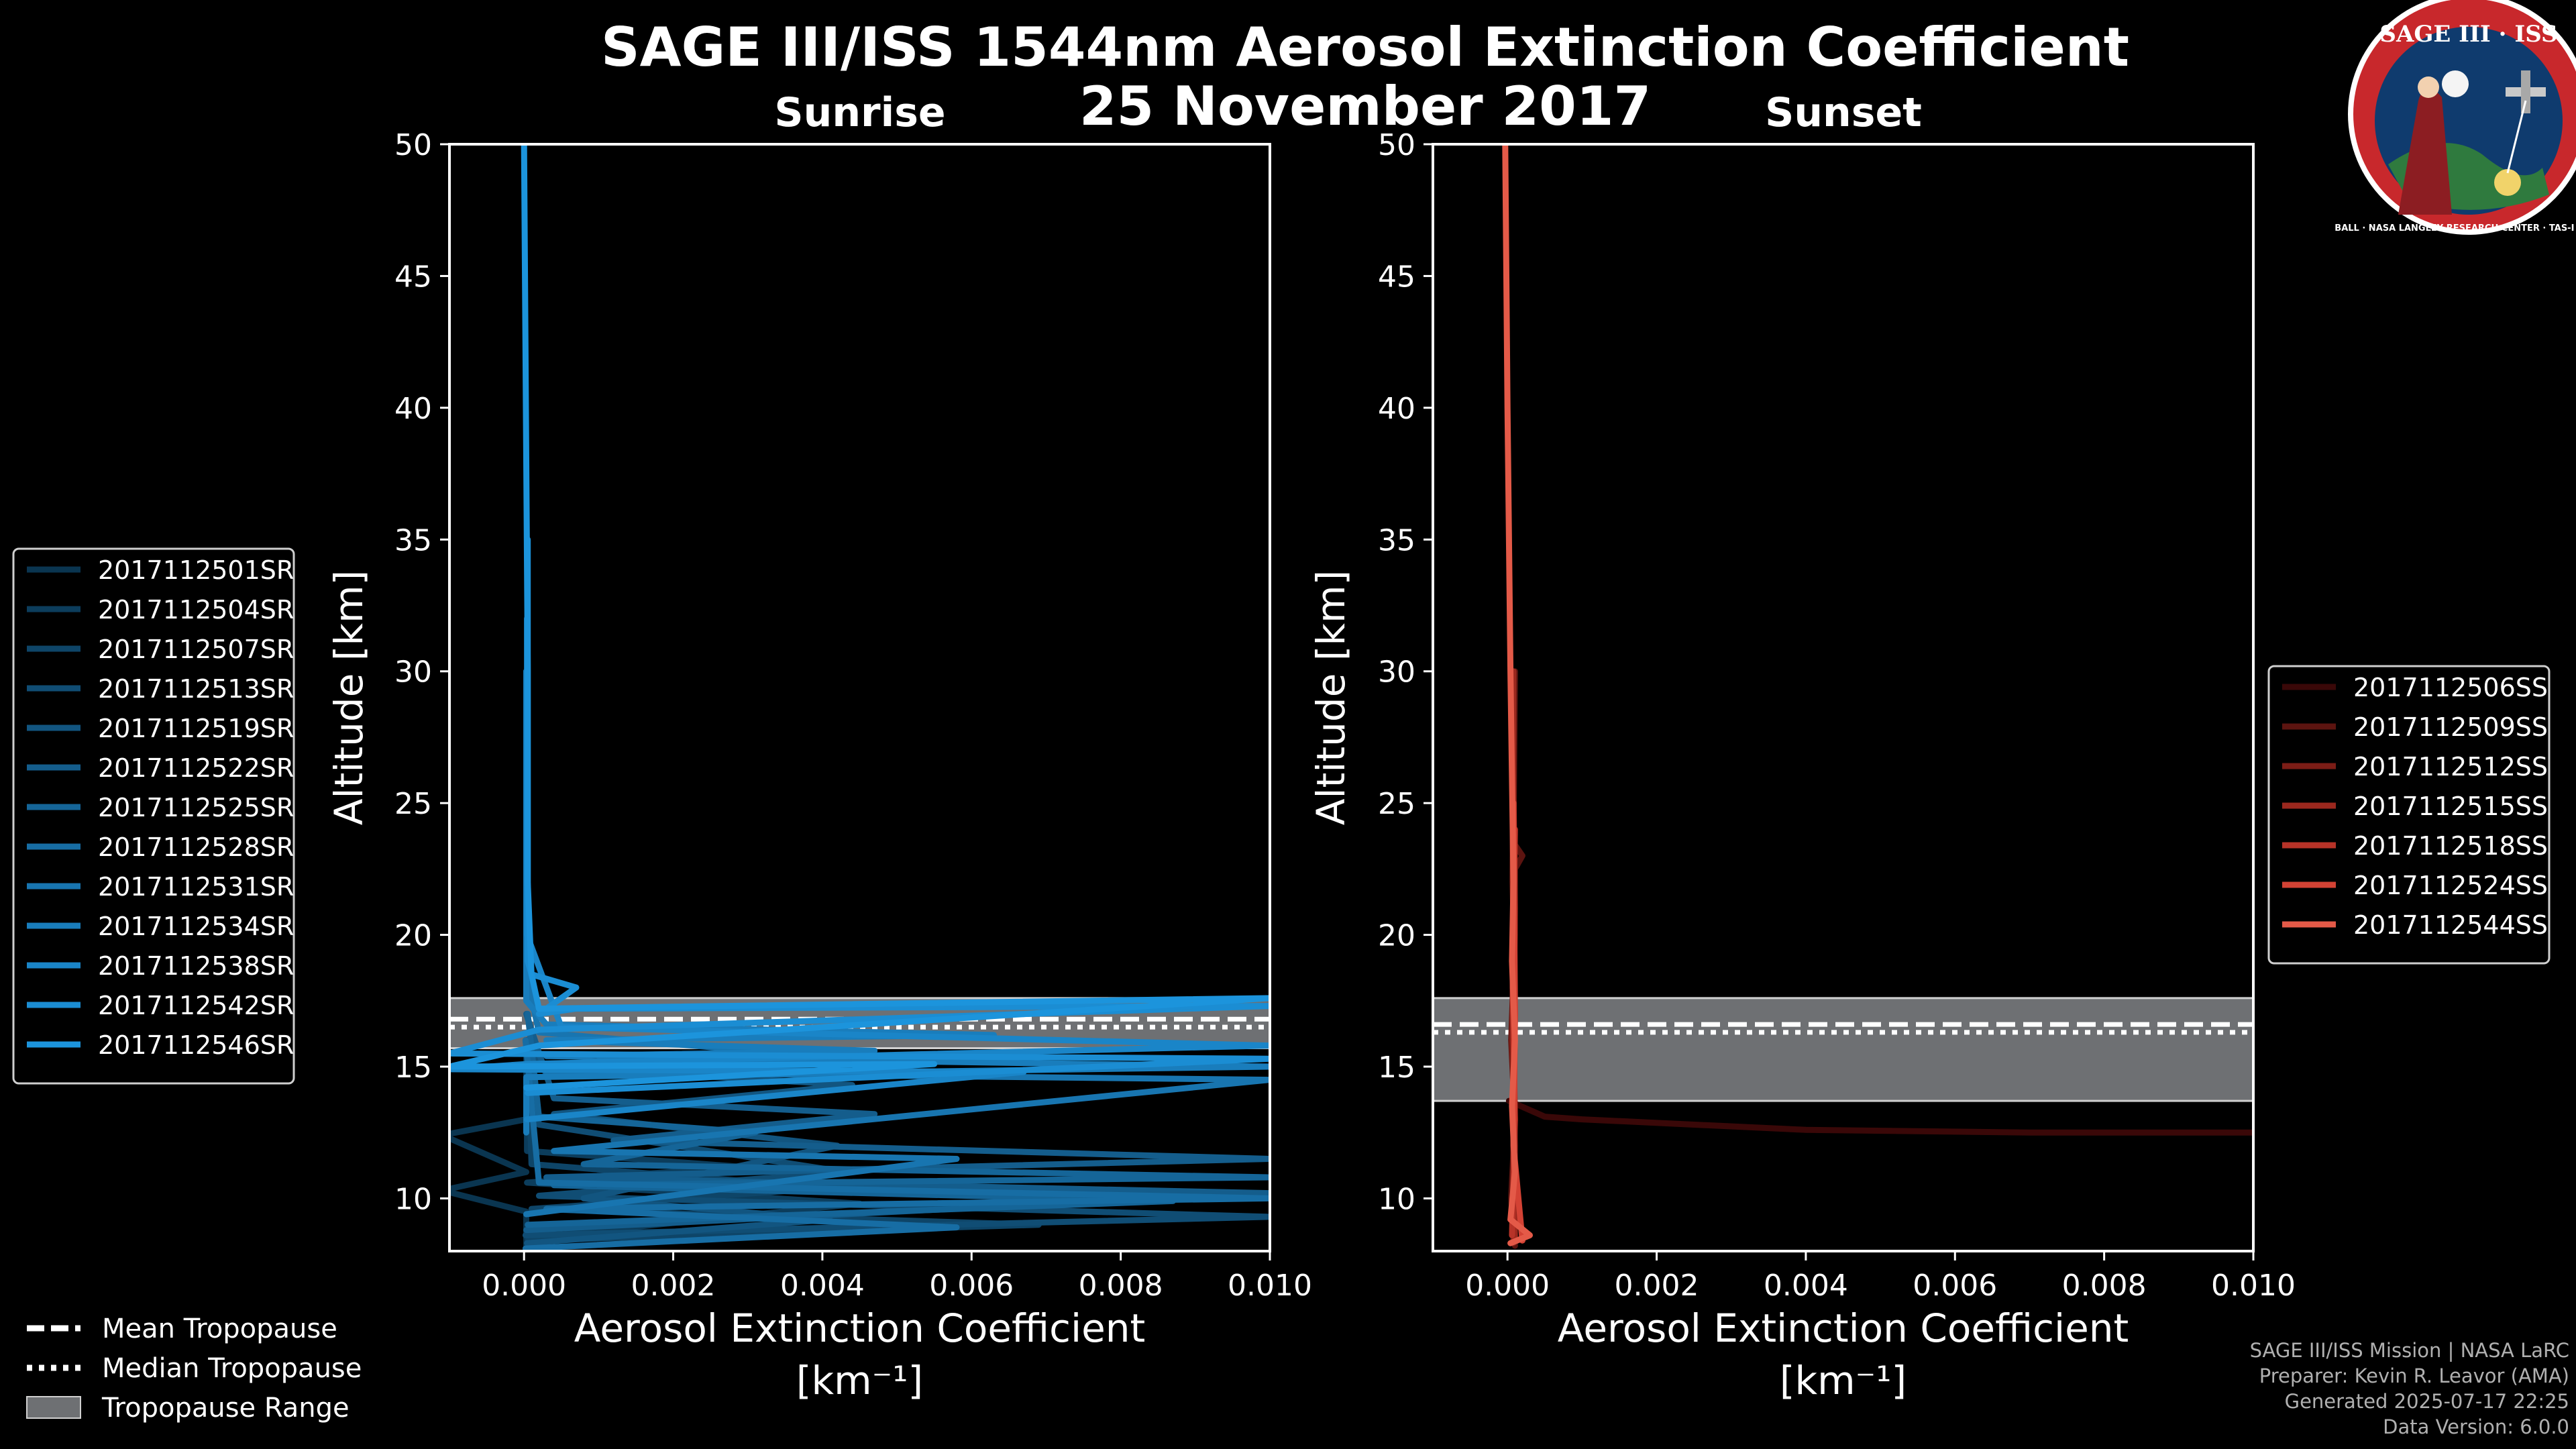  Describe the element at coordinates (2516, 137) in the screenshot. I see `logo-occultation-beam` at that location.